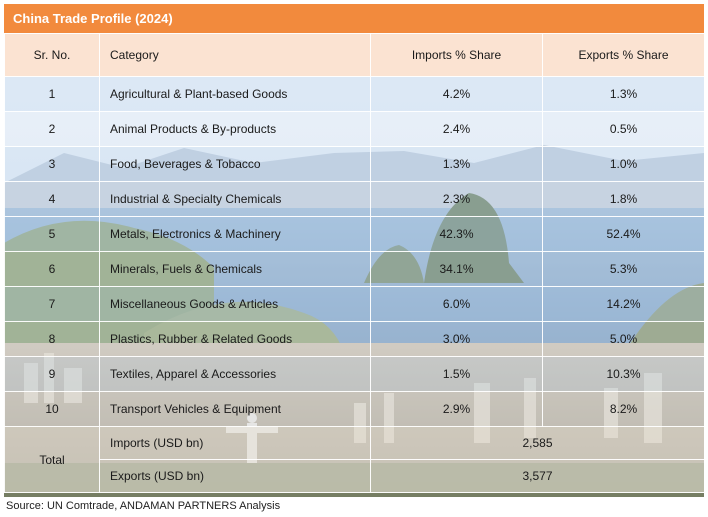 This screenshot has height=517, width=708. I want to click on total-exports-row: Exports (USD bn) 3,577, so click(354, 476).